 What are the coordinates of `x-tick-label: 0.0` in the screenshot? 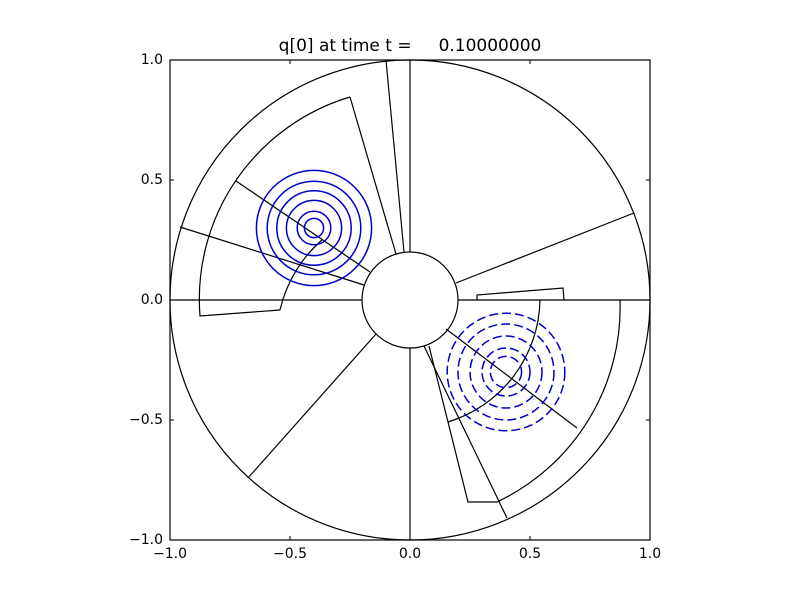 It's located at (410, 554).